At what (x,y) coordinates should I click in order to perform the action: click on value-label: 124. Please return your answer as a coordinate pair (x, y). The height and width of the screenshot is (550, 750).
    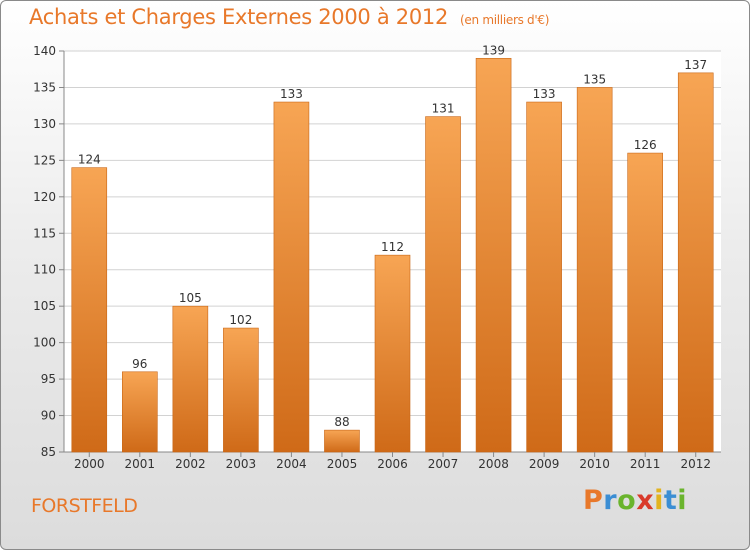
    Looking at the image, I should click on (89, 160).